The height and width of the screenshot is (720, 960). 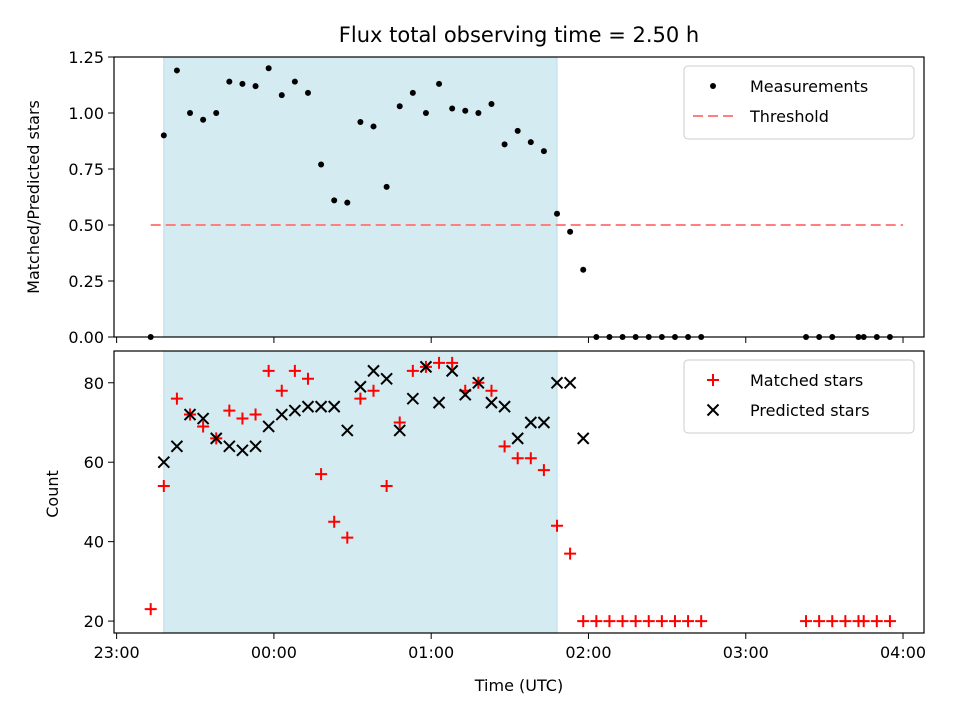 What do you see at coordinates (274, 652) in the screenshot?
I see `x-tick-label: 00:00` at bounding box center [274, 652].